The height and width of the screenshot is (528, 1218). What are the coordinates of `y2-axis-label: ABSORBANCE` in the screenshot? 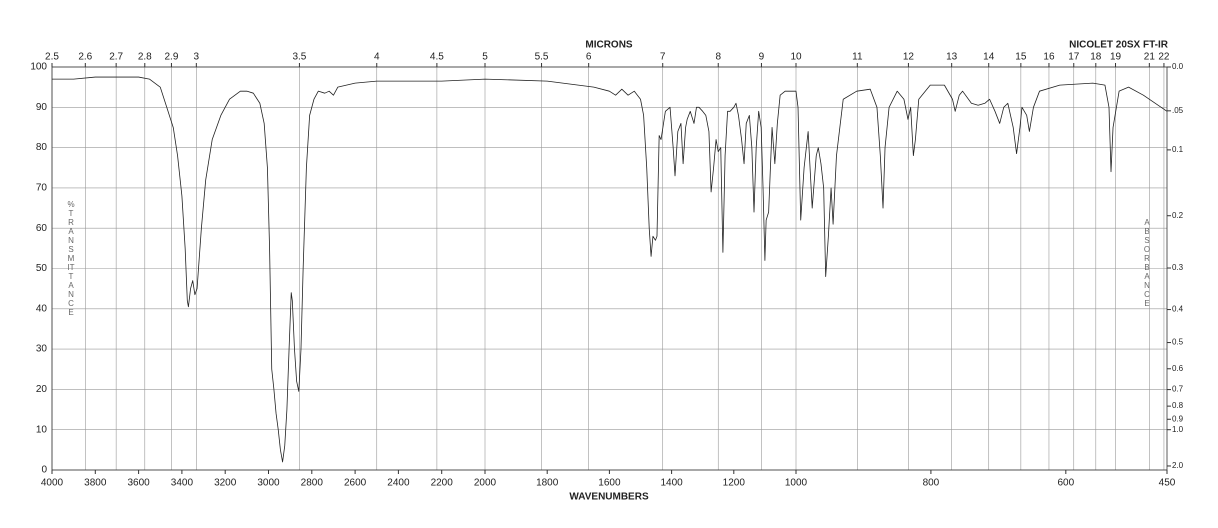 It's located at (1147, 263).